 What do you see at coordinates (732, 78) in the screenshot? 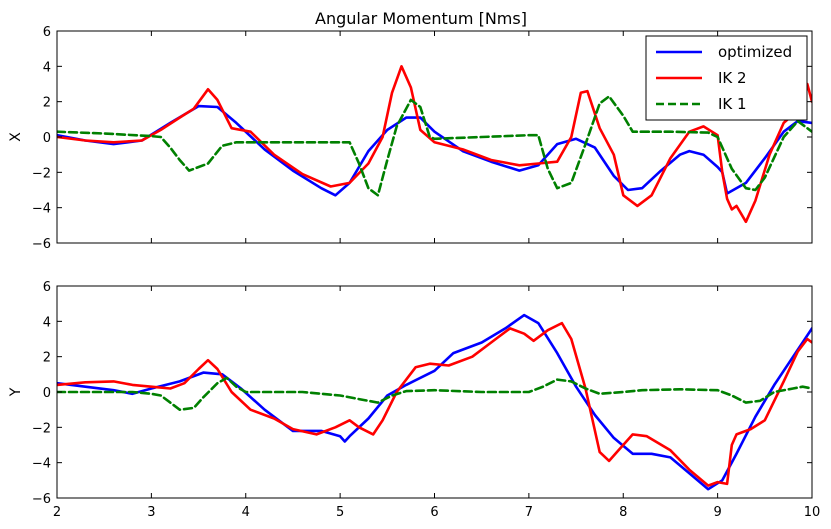
I see `legend-entry-label: IK 2` at bounding box center [732, 78].